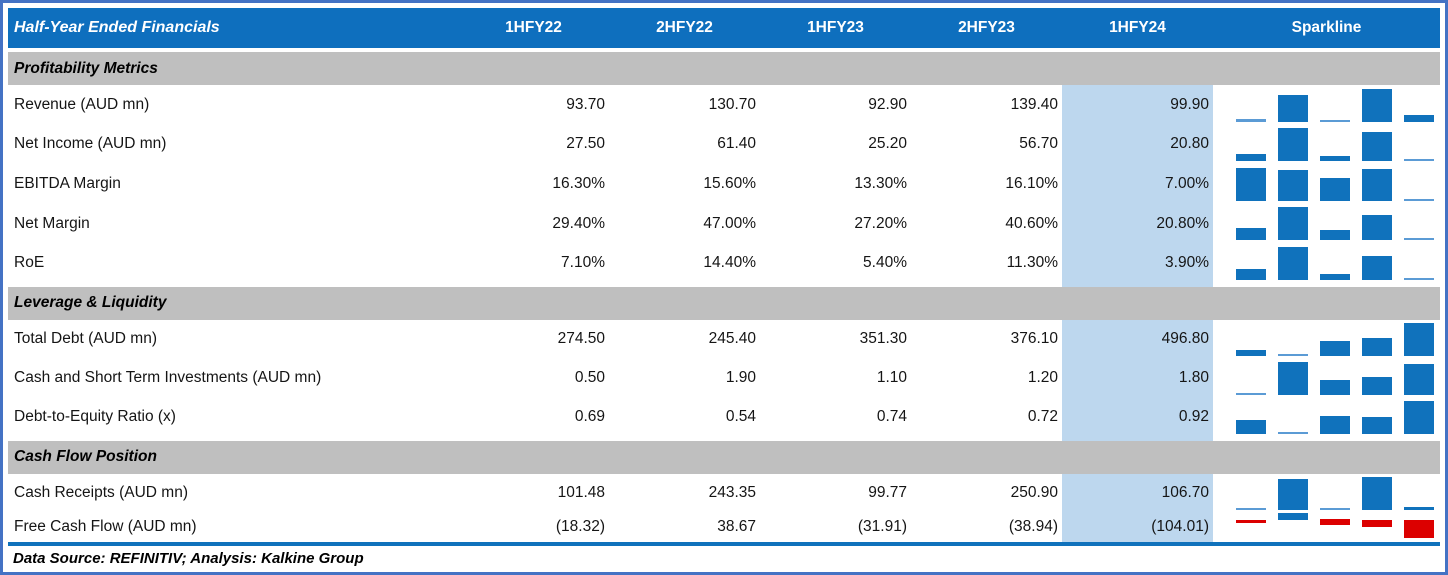 Image resolution: width=1448 pixels, height=575 pixels. Describe the element at coordinates (1137, 27) in the screenshot. I see `column-header-1hfy24: 1HFY24` at that location.